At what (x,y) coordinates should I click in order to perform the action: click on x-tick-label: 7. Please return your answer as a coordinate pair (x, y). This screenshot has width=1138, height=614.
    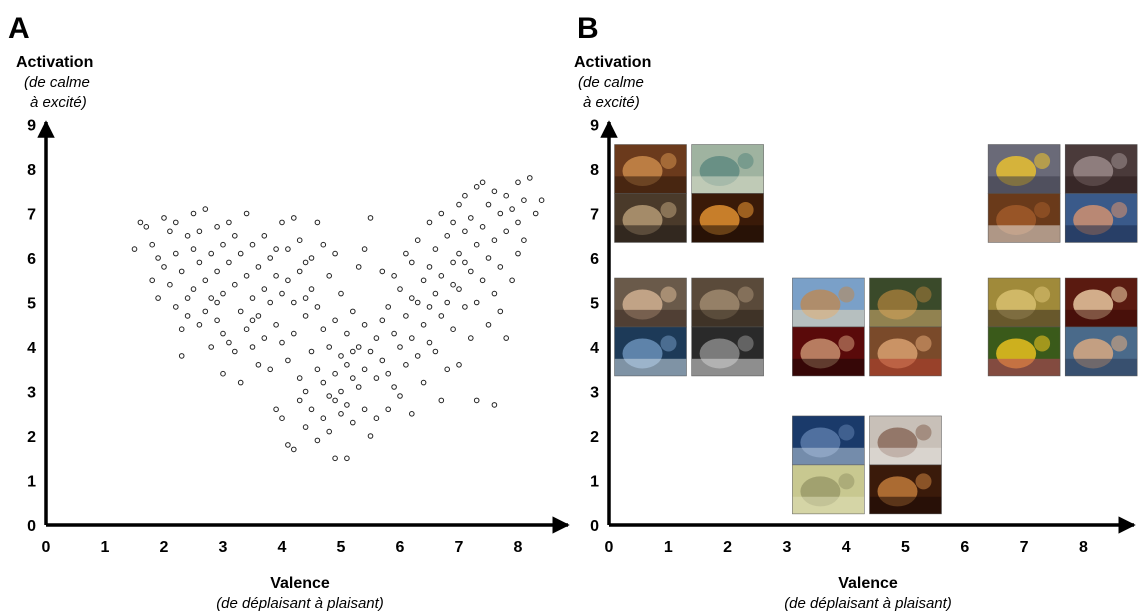
    Looking at the image, I should click on (1024, 547).